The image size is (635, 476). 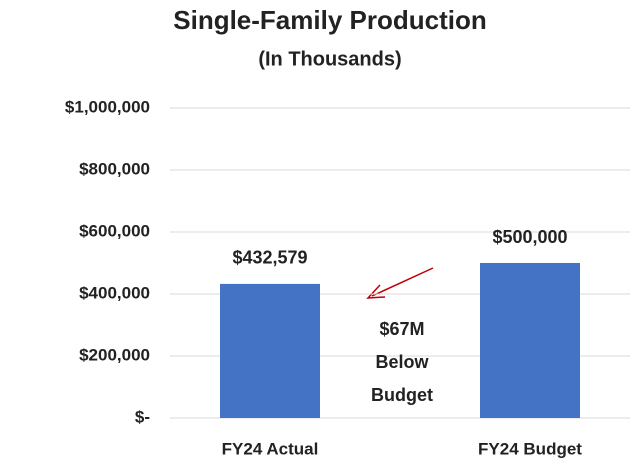 What do you see at coordinates (329, 20) in the screenshot?
I see `chart-title: Single-Family Production` at bounding box center [329, 20].